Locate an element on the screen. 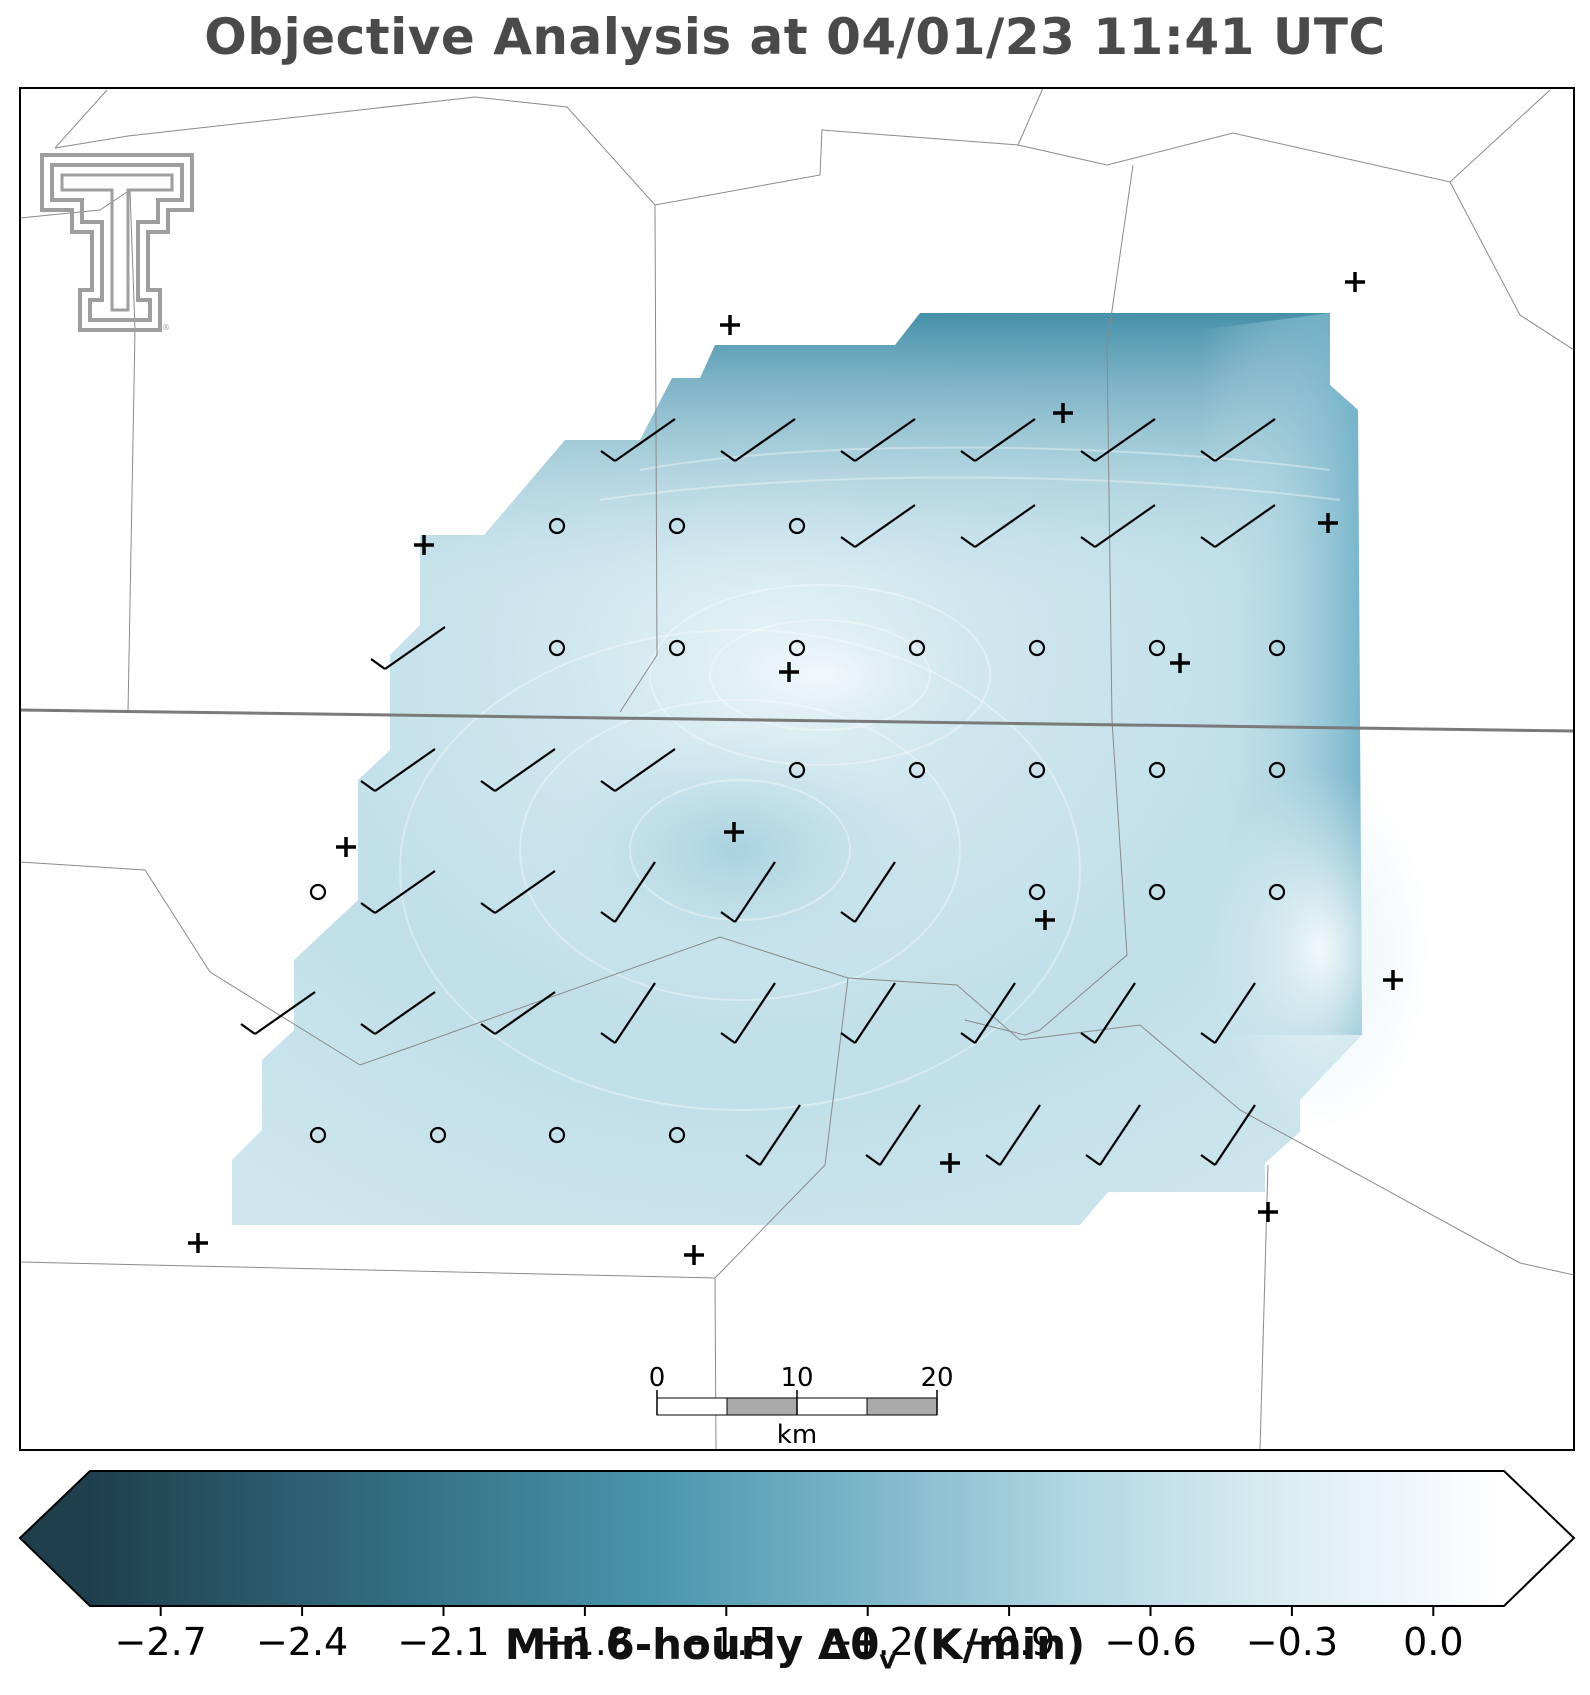  colorbar-label-main: Min 6-hourly Δθ is located at coordinates (692, 1644).